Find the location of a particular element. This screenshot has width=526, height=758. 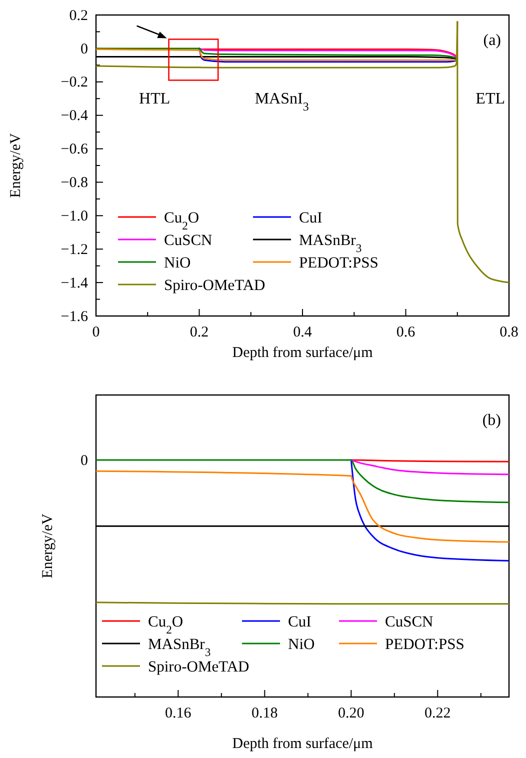

x-tick-label: 0.2 is located at coordinates (199, 332).